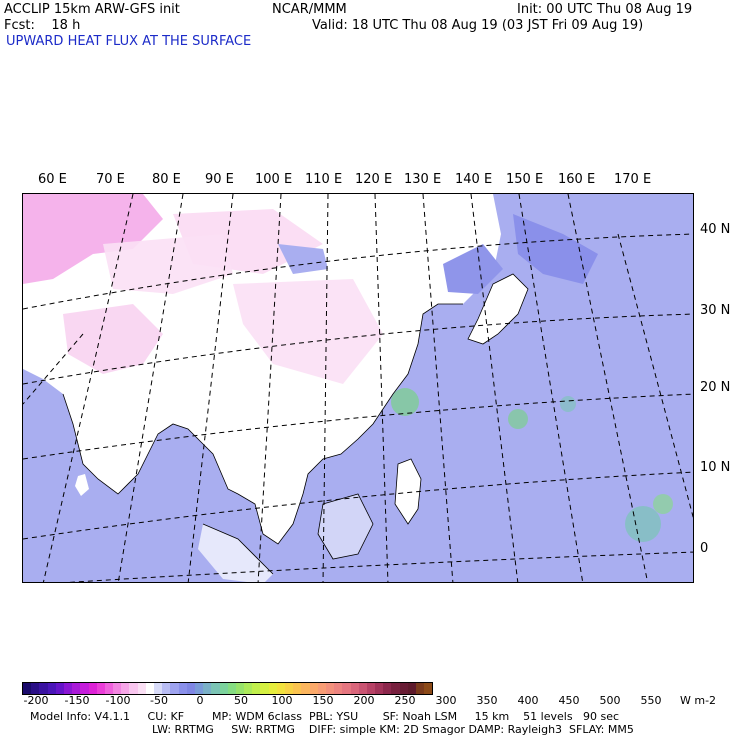 The width and height of the screenshot is (740, 740). I want to click on lon-label: 140 E, so click(474, 179).